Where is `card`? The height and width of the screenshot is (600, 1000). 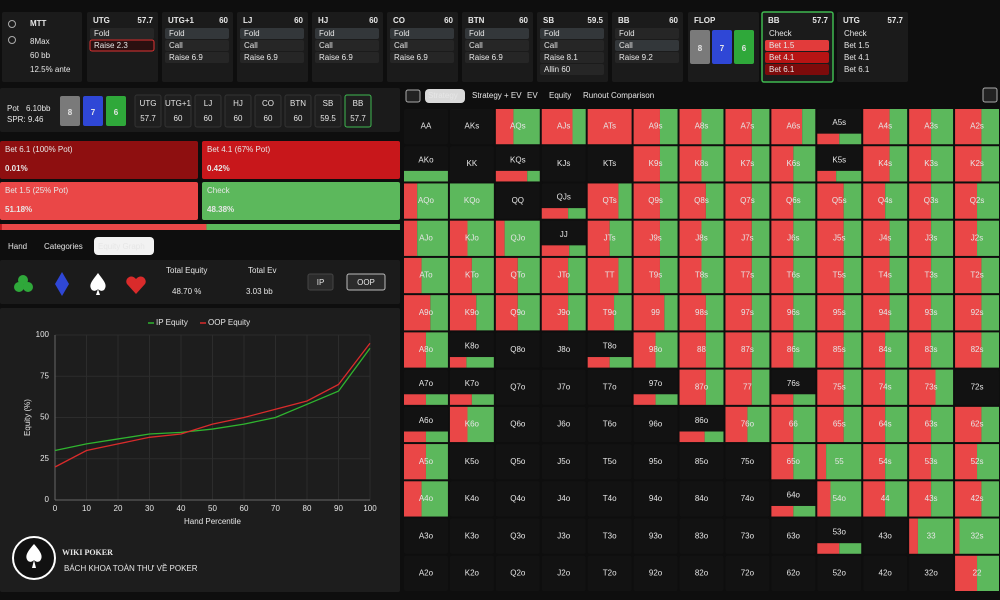 card is located at coordinates (744, 47).